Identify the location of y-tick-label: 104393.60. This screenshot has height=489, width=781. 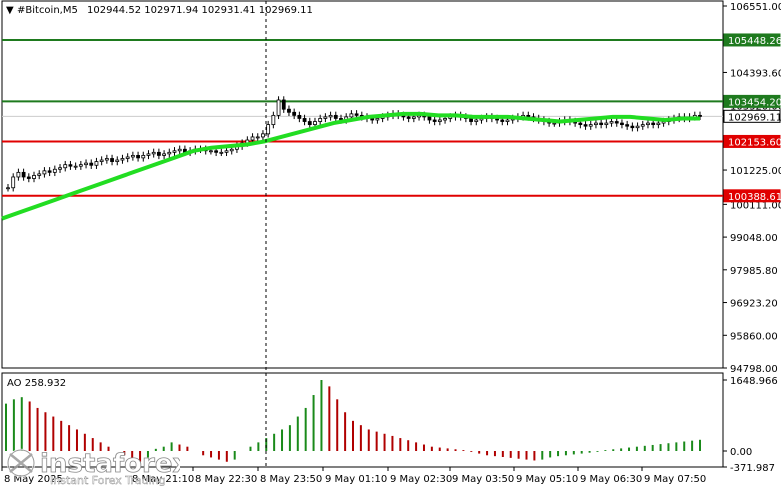
(755, 73).